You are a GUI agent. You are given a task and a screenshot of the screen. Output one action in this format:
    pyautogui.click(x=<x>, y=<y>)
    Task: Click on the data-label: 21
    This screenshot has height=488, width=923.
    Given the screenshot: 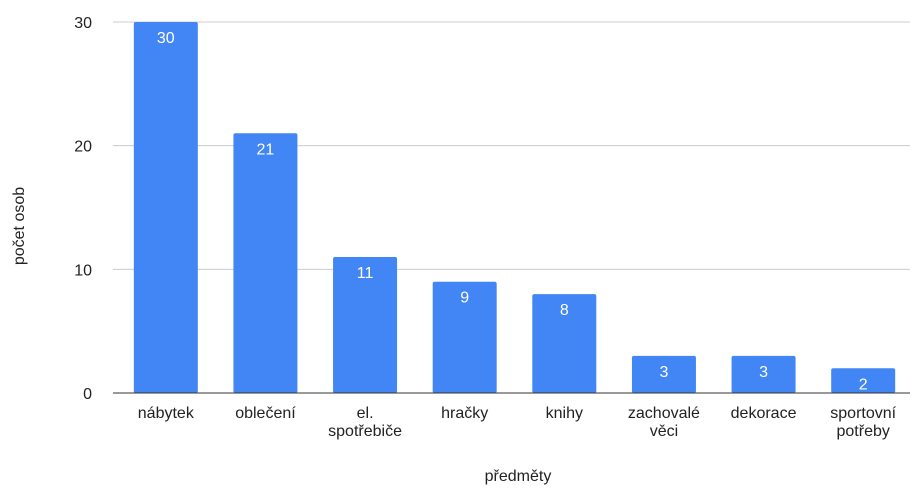 What is the action you would take?
    pyautogui.click(x=266, y=149)
    